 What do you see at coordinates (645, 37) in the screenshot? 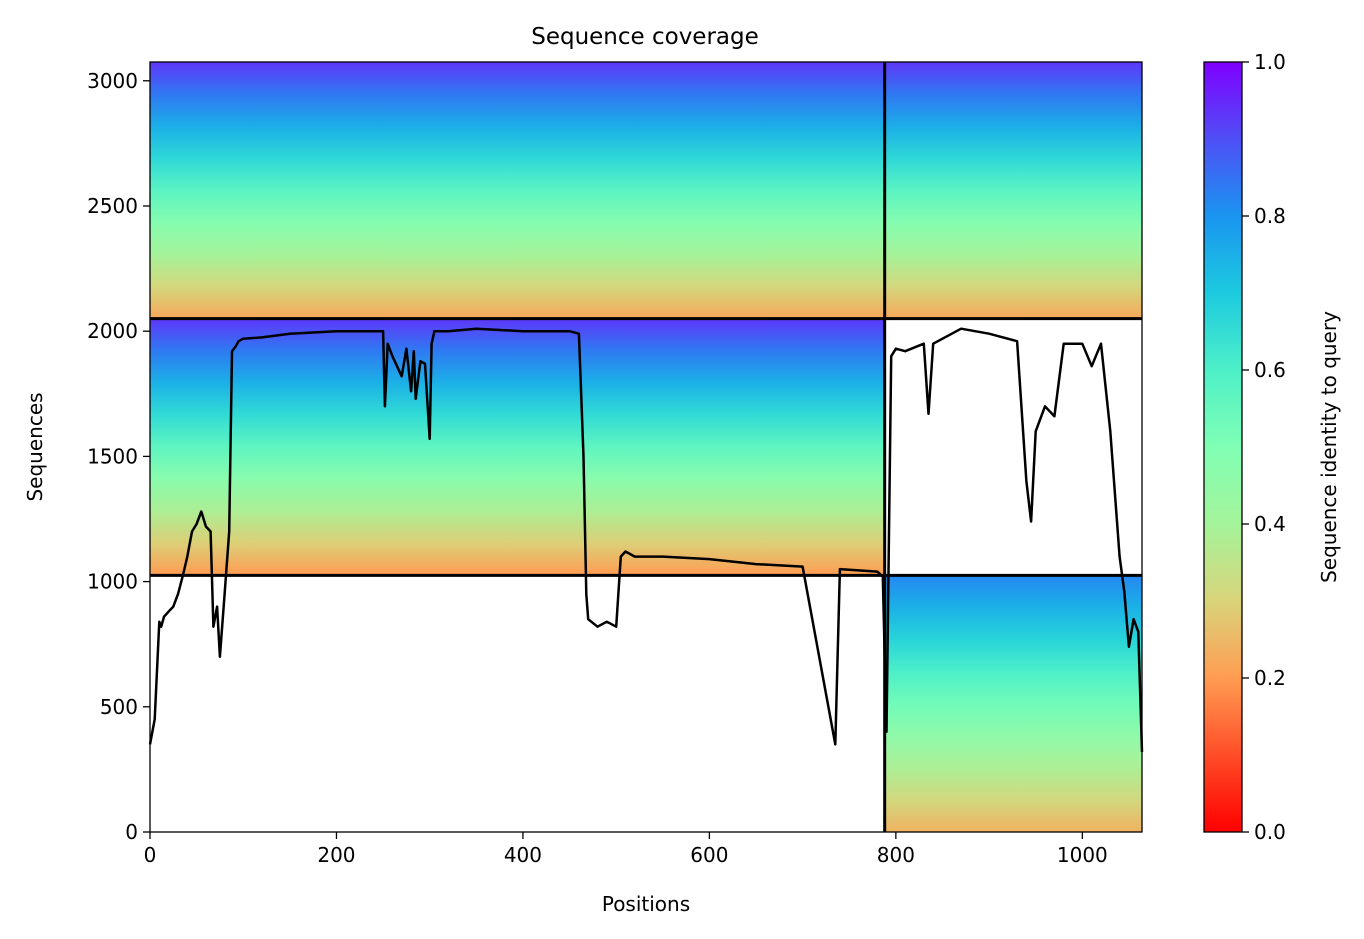
I see `chart-title: Sequence coverage` at bounding box center [645, 37].